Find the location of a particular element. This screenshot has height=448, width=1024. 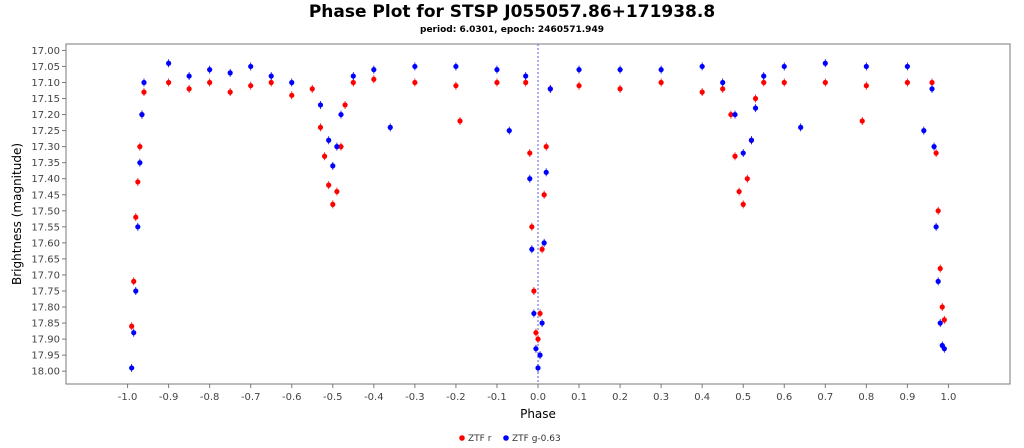

y-tick-label: 17.35 is located at coordinates (45, 163).